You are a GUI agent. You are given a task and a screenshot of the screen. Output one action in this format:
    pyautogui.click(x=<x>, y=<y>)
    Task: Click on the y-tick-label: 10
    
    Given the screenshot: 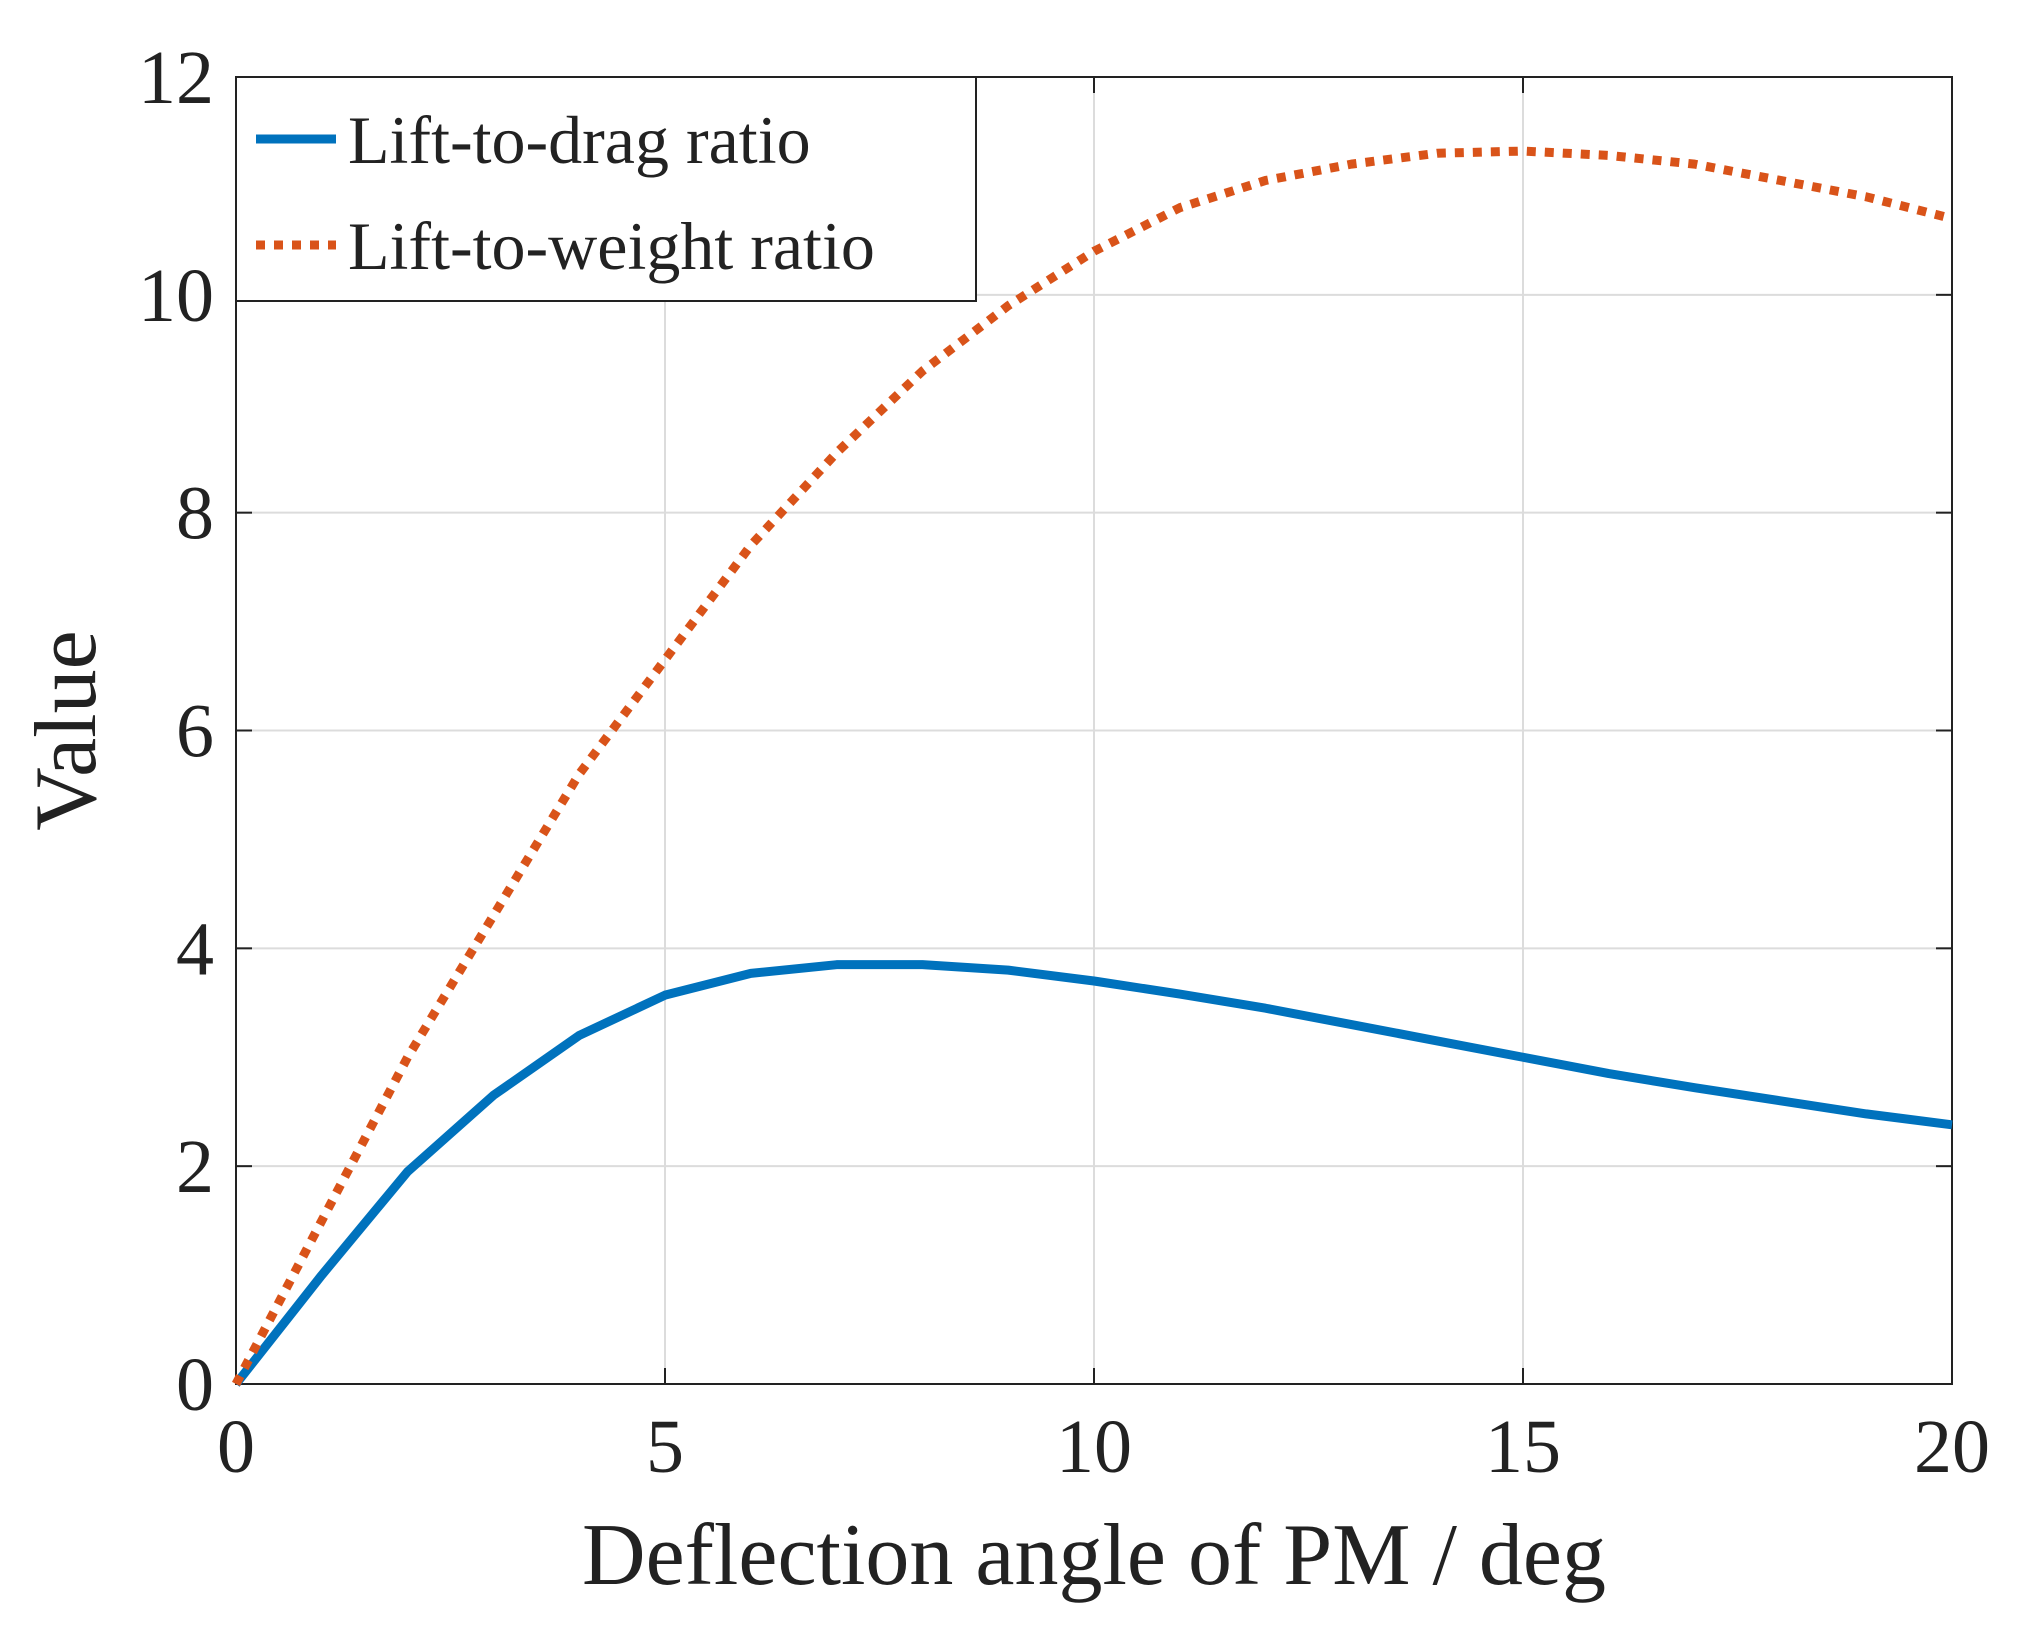 What is the action you would take?
    pyautogui.click(x=176, y=296)
    